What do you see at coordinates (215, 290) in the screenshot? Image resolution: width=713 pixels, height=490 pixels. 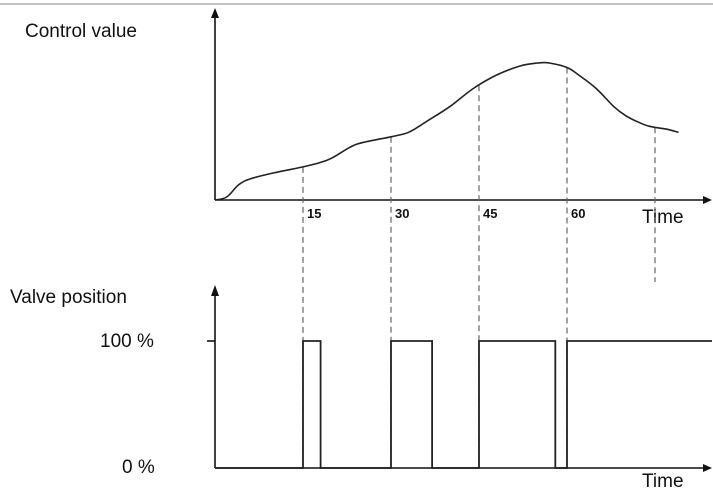 I see `valve-y-axis-arrow` at bounding box center [215, 290].